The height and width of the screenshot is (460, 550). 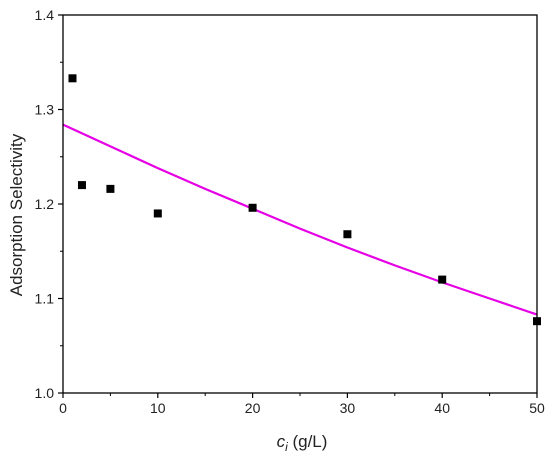 I want to click on x-axis-label-subscript: i, so click(x=286, y=447).